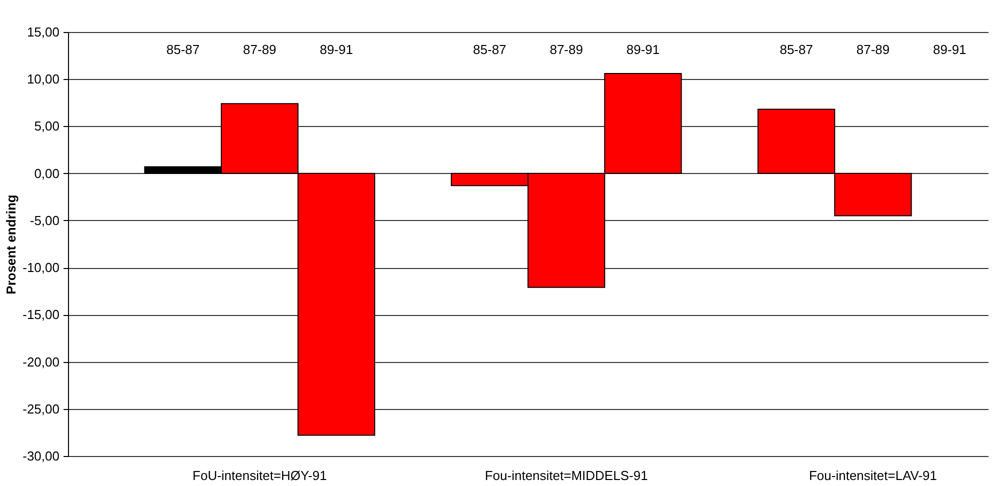 This screenshot has height=486, width=1000. I want to click on text: Fou-intensitet=MIDDELS-91, so click(566, 475).